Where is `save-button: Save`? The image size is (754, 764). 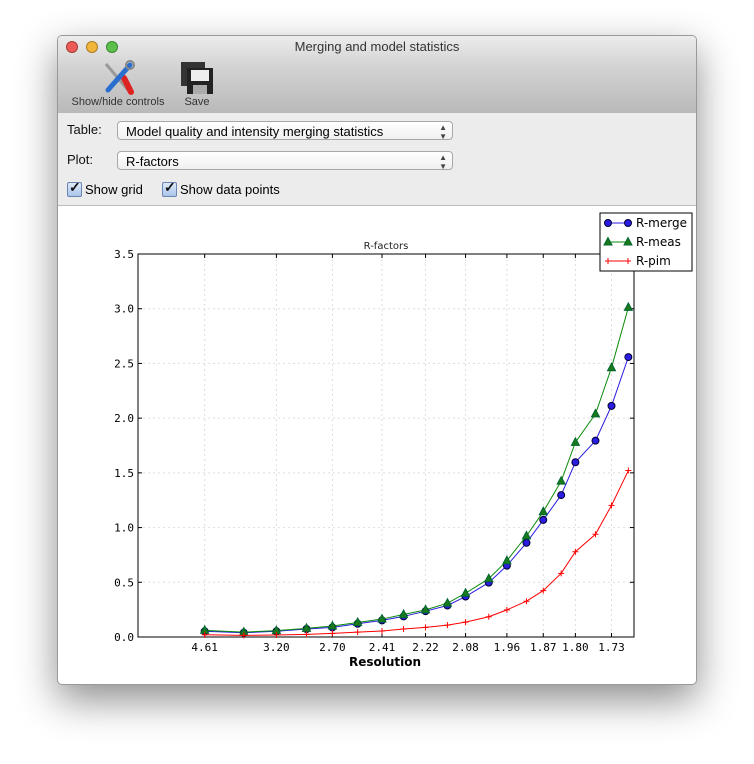
save-button: Save is located at coordinates (197, 84).